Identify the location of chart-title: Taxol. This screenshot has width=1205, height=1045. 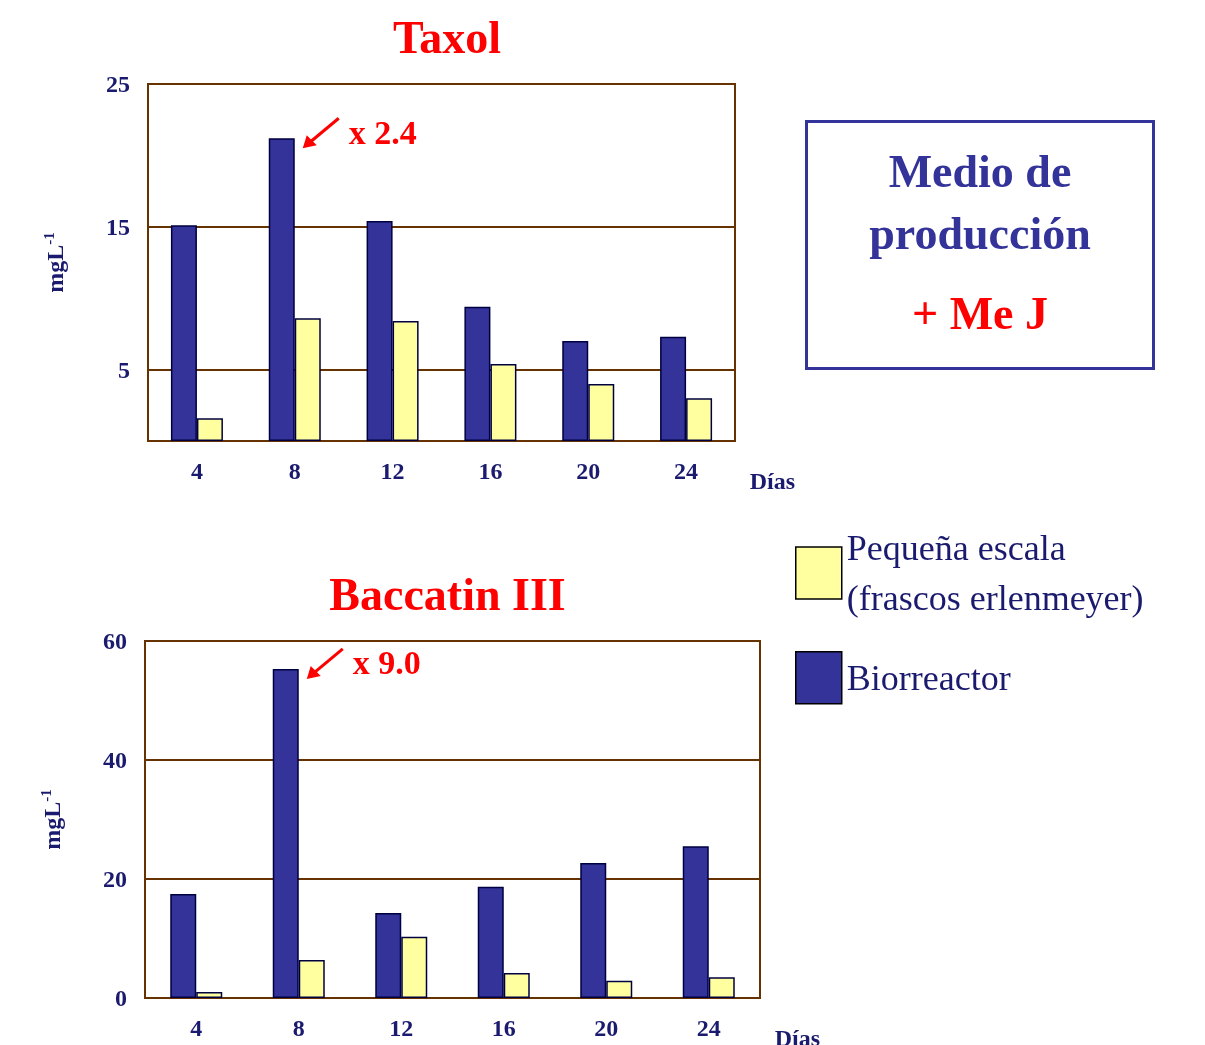
(447, 37).